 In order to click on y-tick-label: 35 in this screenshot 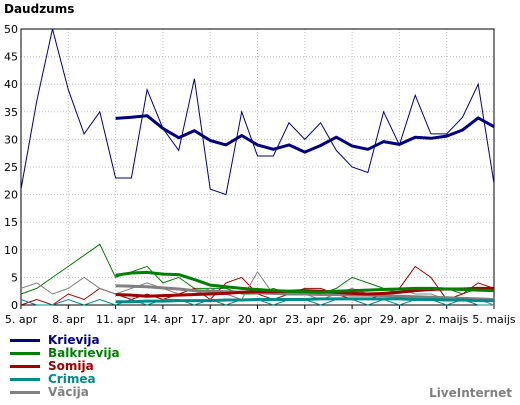, I will do `click(11, 112)`.